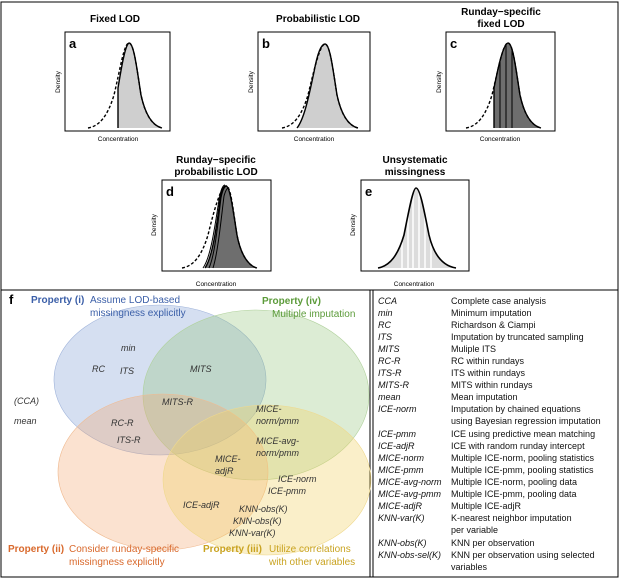  What do you see at coordinates (128, 348) in the screenshot?
I see `method-label: min` at bounding box center [128, 348].